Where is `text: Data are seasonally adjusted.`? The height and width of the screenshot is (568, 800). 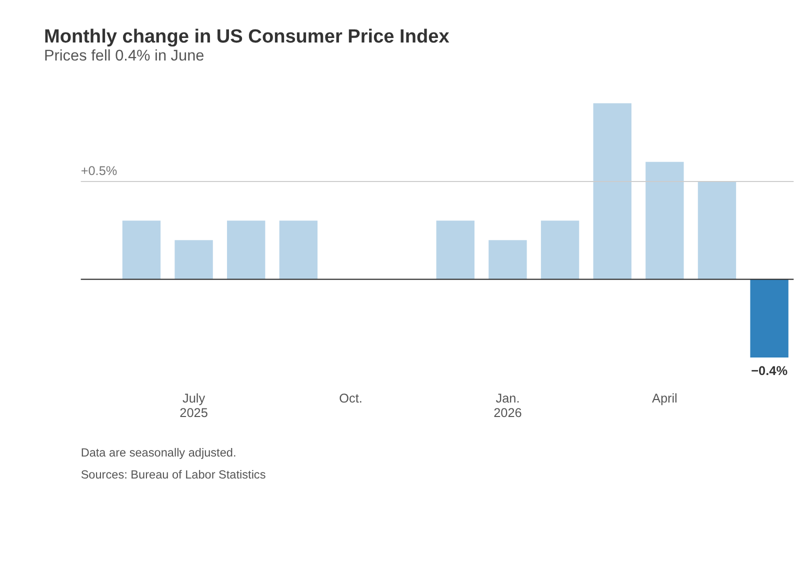 text: Data are seasonally adjusted. is located at coordinates (158, 452).